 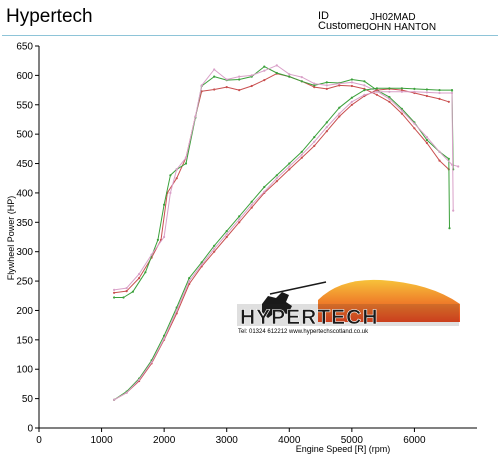 I want to click on y-axis-title: Flywheel Power (HP), so click(x=11, y=238).